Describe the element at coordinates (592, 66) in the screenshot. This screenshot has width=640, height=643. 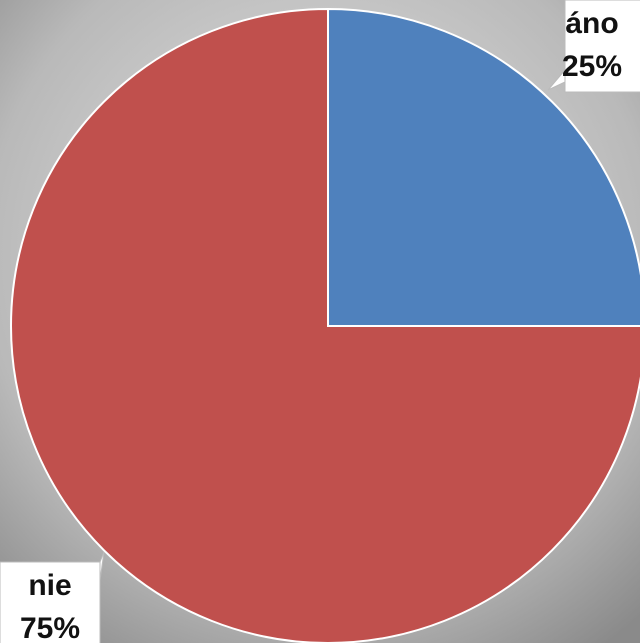
I see `value-label: 25%` at that location.